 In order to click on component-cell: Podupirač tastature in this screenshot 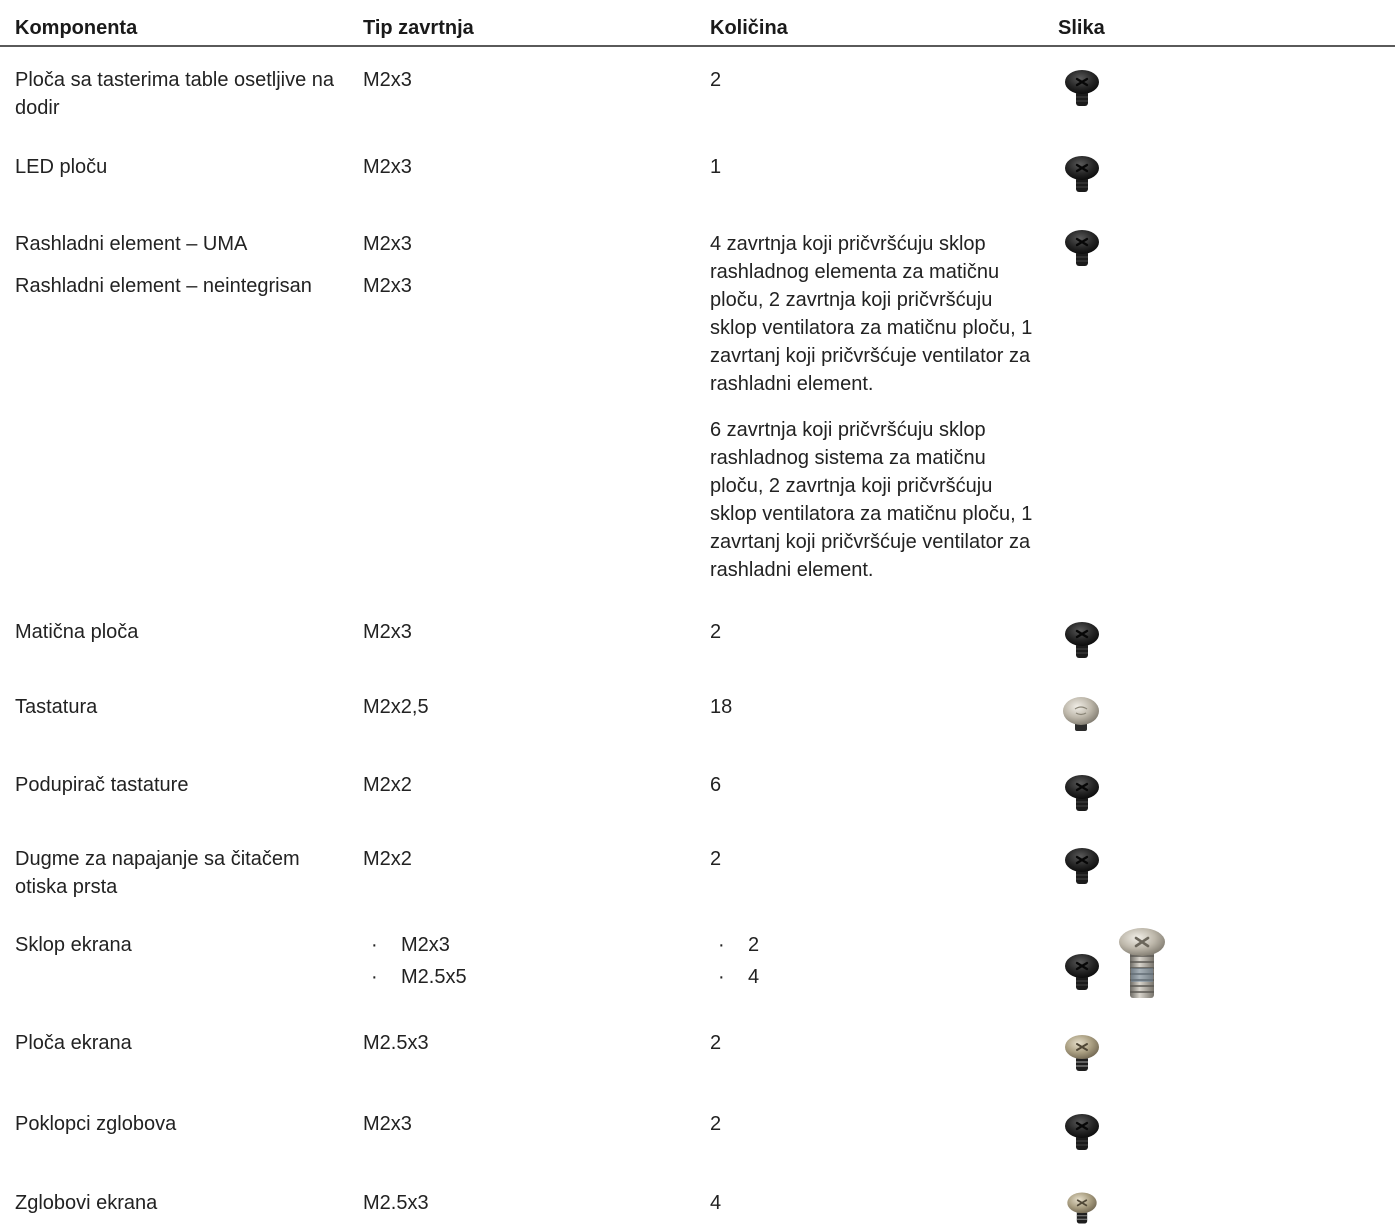, I will do `click(102, 785)`.